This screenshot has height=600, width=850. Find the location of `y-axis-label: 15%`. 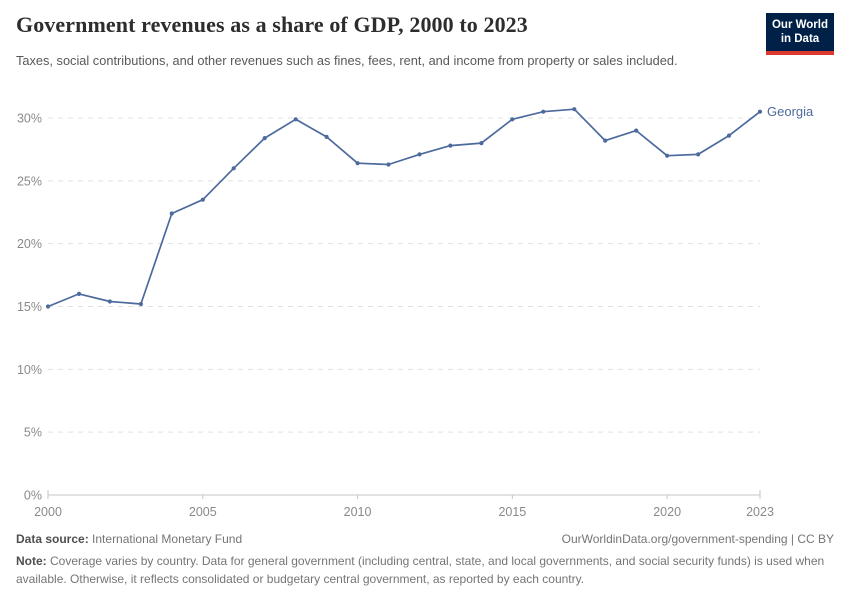

y-axis-label: 15% is located at coordinates (29, 307).